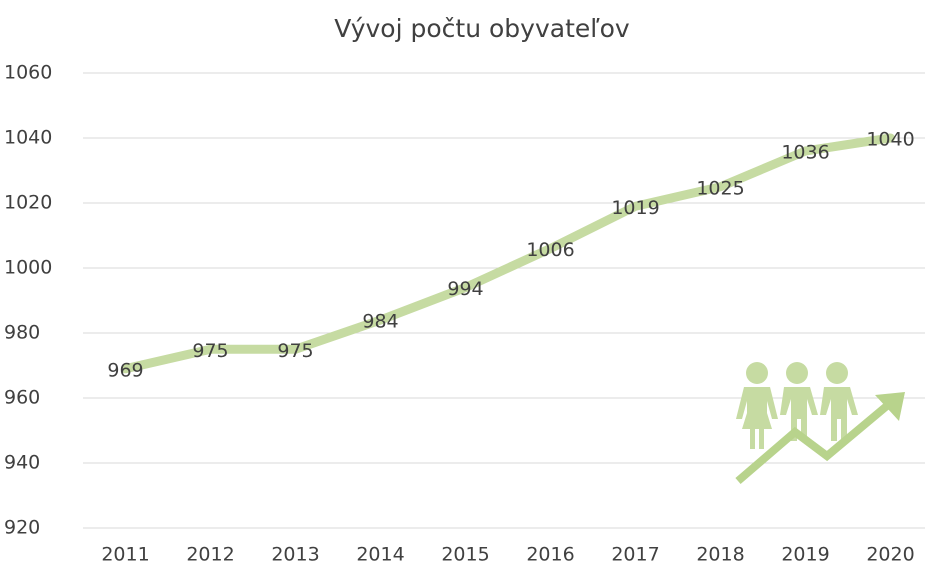  Describe the element at coordinates (805, 555) in the screenshot. I see `x-tick-label: 2019` at that location.